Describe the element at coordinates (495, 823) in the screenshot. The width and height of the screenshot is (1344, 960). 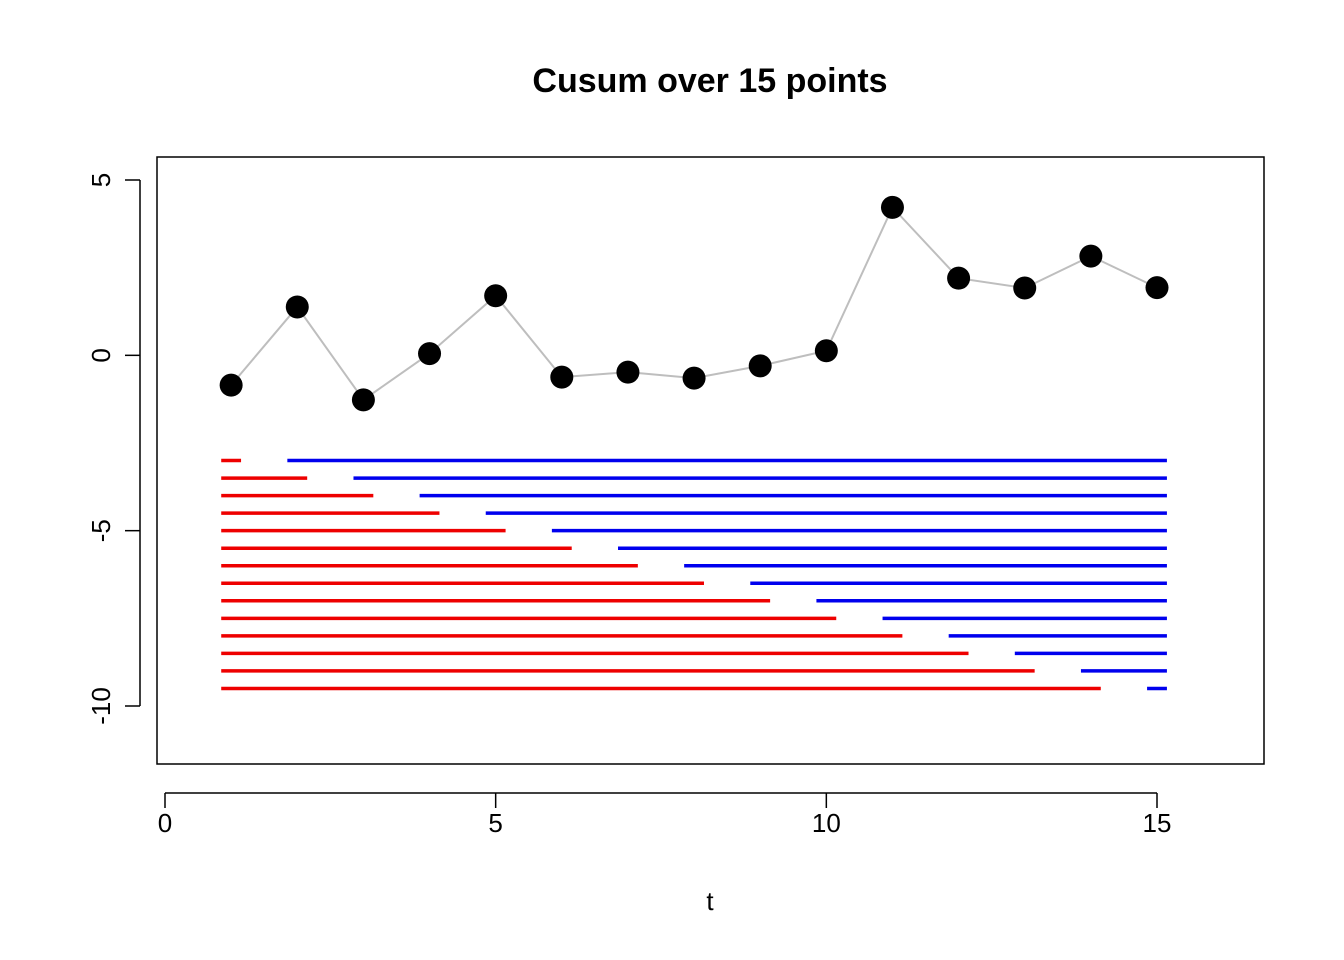
I see `x-tick-label: 5` at that location.